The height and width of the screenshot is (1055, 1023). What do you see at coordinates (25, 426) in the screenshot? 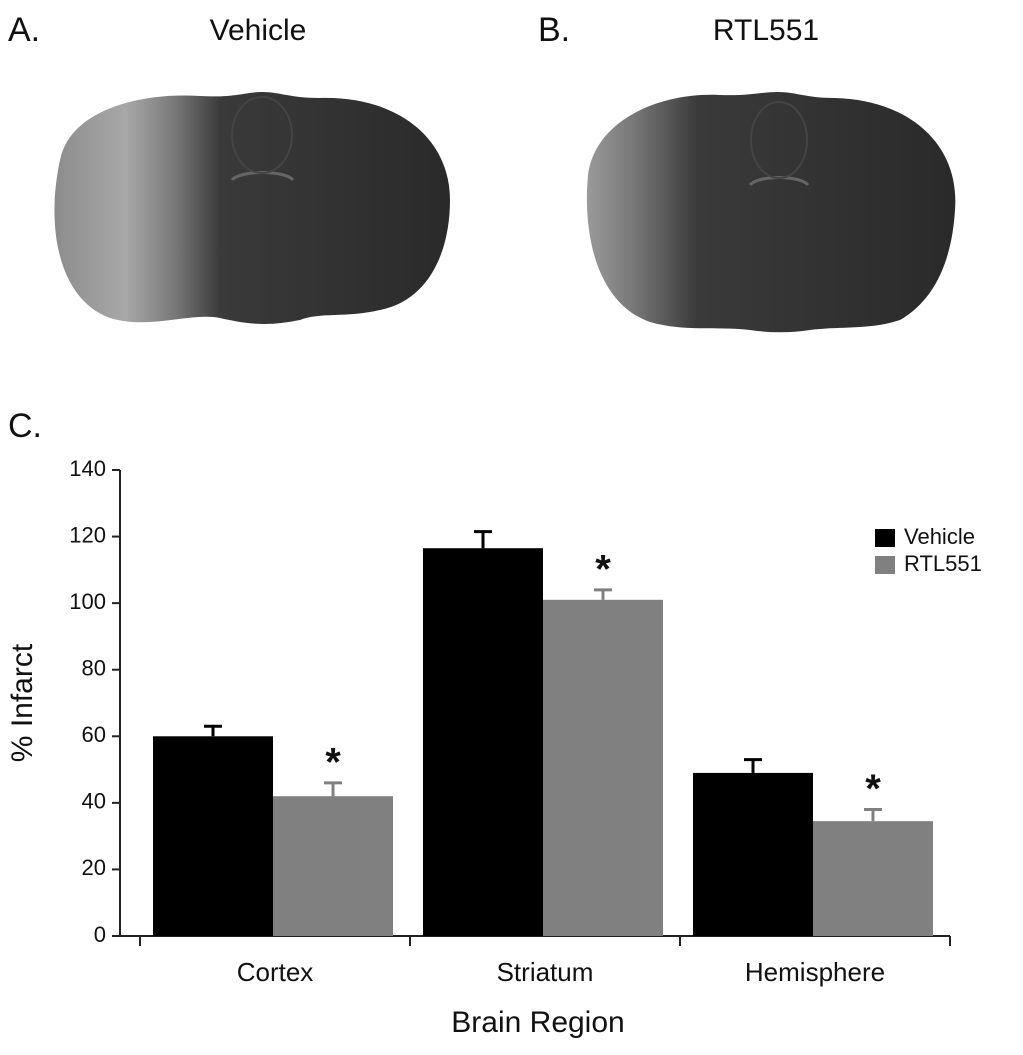
I see `panel-label: C.` at bounding box center [25, 426].